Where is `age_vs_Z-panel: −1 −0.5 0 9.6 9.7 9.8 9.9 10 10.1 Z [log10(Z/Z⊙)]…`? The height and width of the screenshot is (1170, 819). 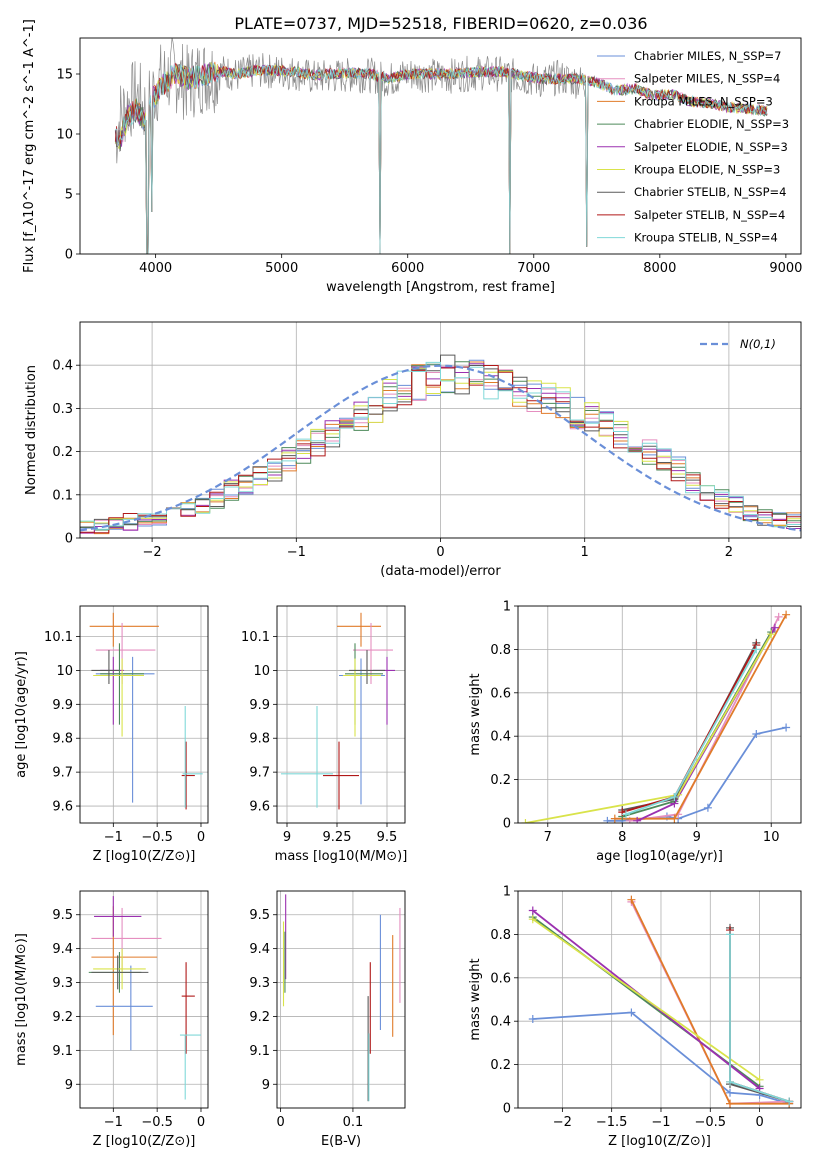
age_vs_Z-panel: −1 −0.5 0 9.6 9.7 9.8 9.9 10 10.1 Z [log10(Z/Z⊙)]… is located at coordinates (111, 734).